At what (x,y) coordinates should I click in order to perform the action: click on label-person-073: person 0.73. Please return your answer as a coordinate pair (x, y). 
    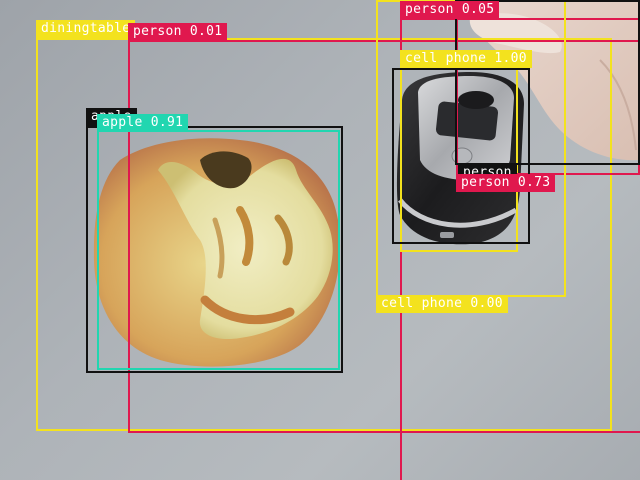
    Looking at the image, I should click on (506, 183).